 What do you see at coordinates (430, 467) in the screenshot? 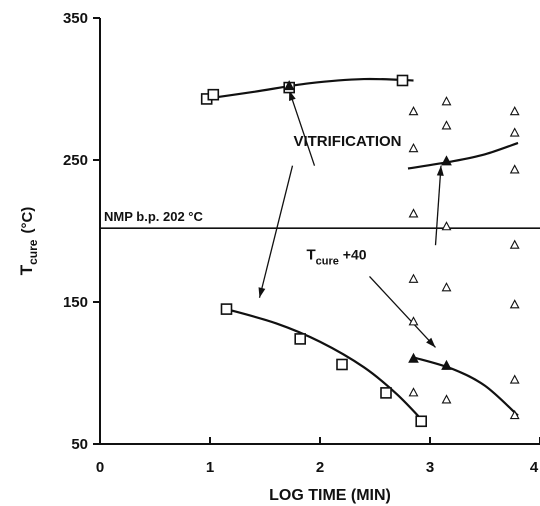
I see `x-tick-label: 3` at bounding box center [430, 467].